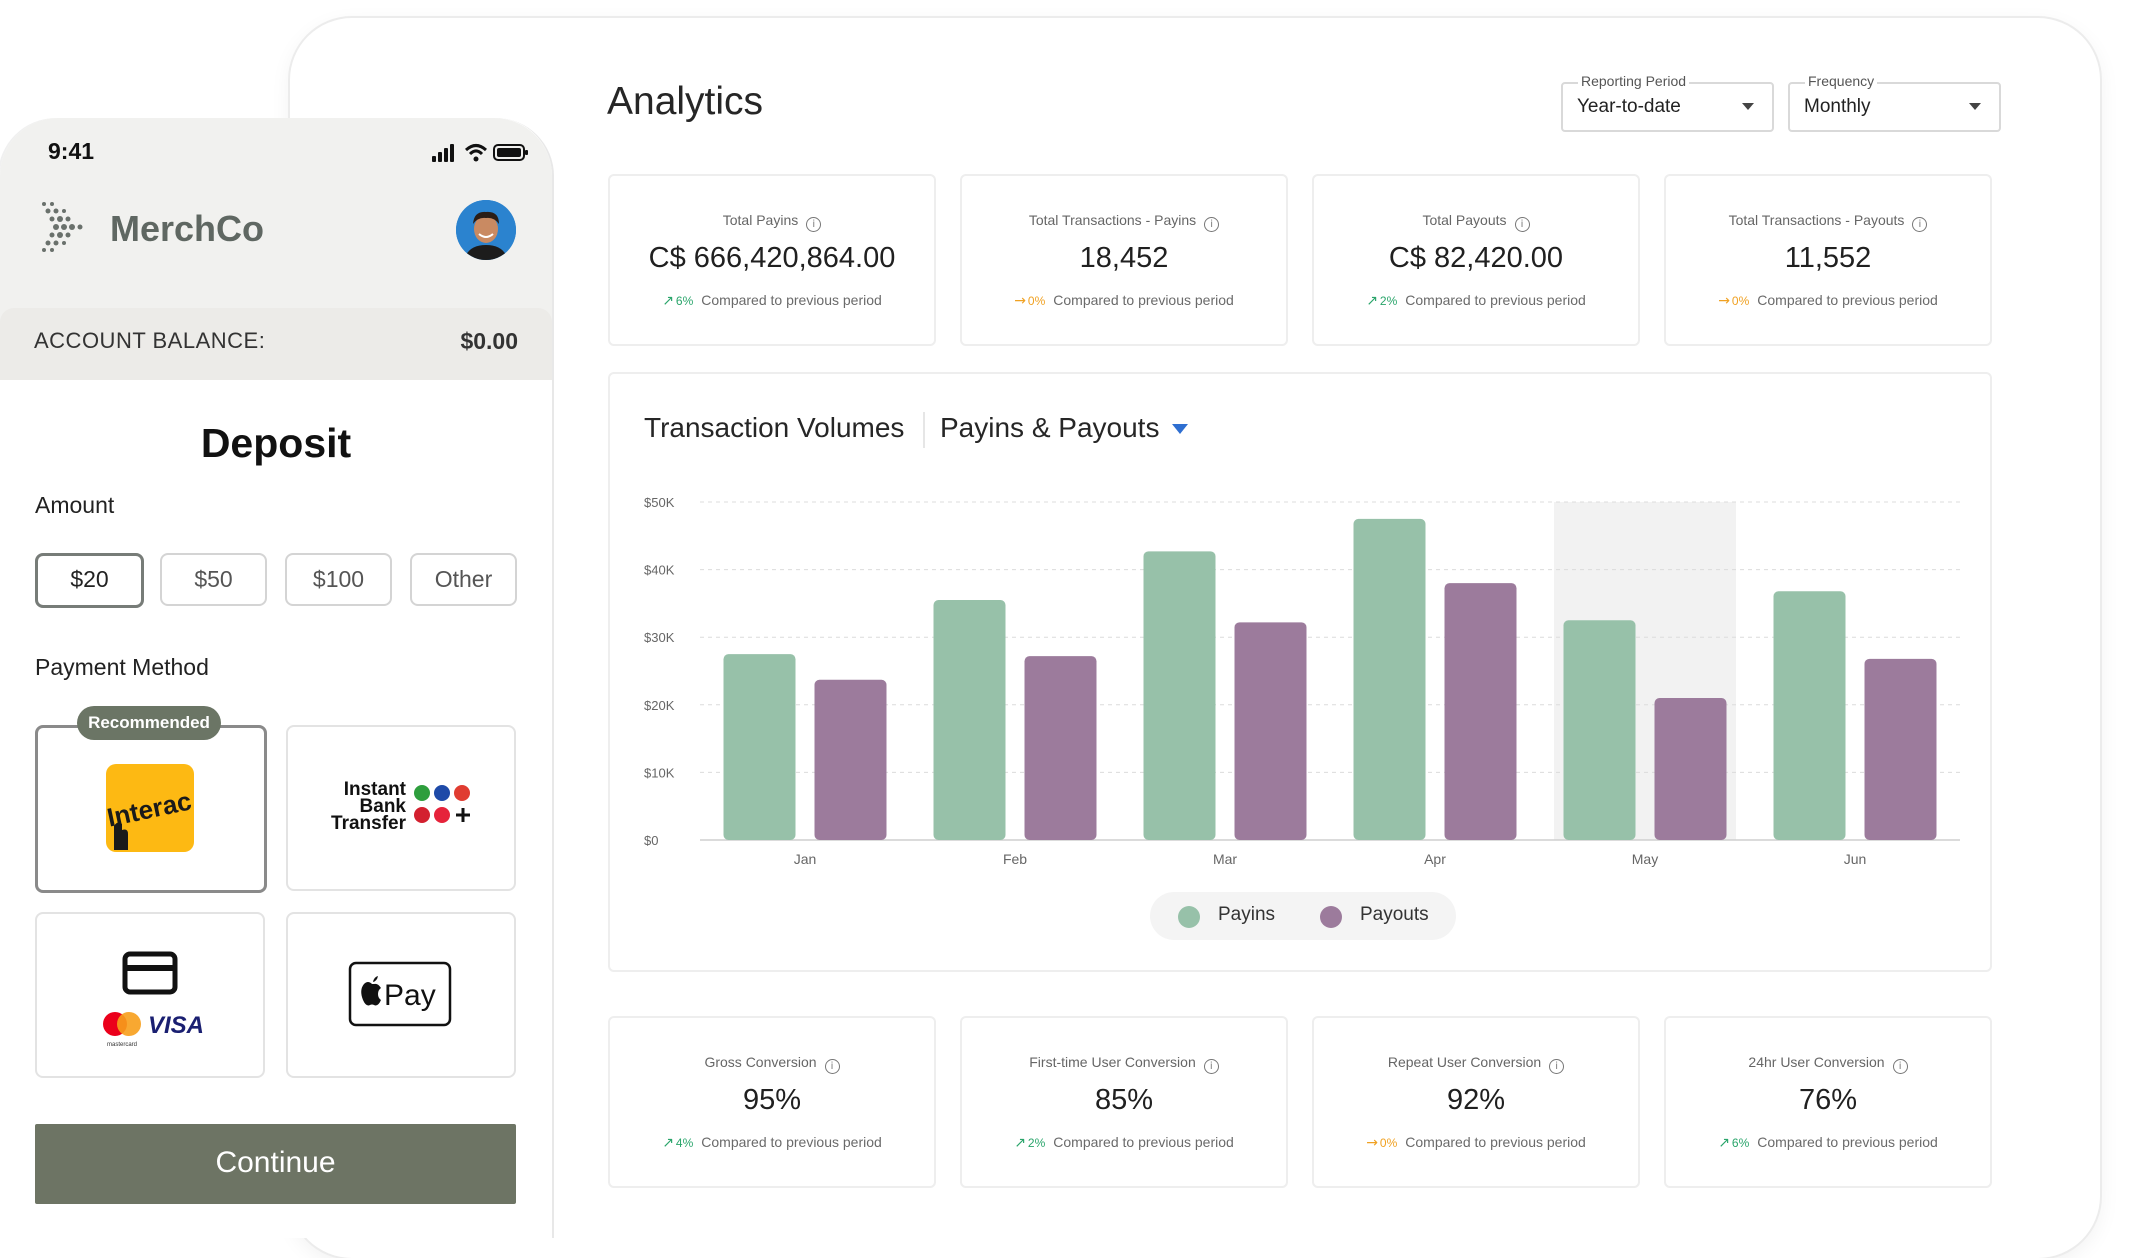 Image resolution: width=2131 pixels, height=1258 pixels. I want to click on y-tick-label: $10K, so click(659, 772).